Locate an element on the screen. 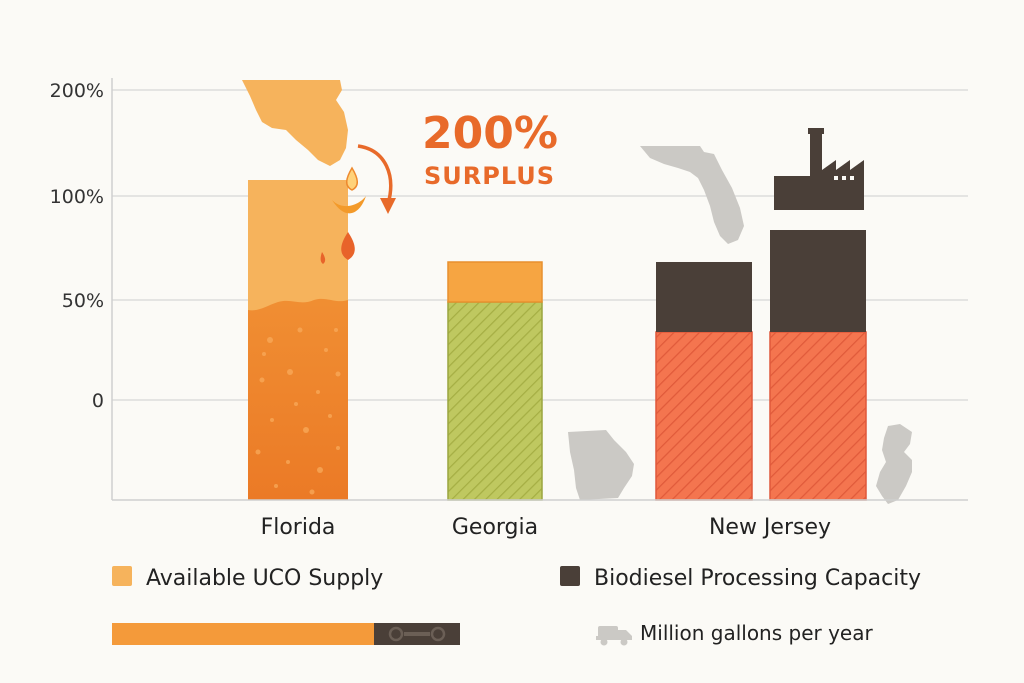 The height and width of the screenshot is (683, 1024). surplus-label: SURPLUS is located at coordinates (489, 176).